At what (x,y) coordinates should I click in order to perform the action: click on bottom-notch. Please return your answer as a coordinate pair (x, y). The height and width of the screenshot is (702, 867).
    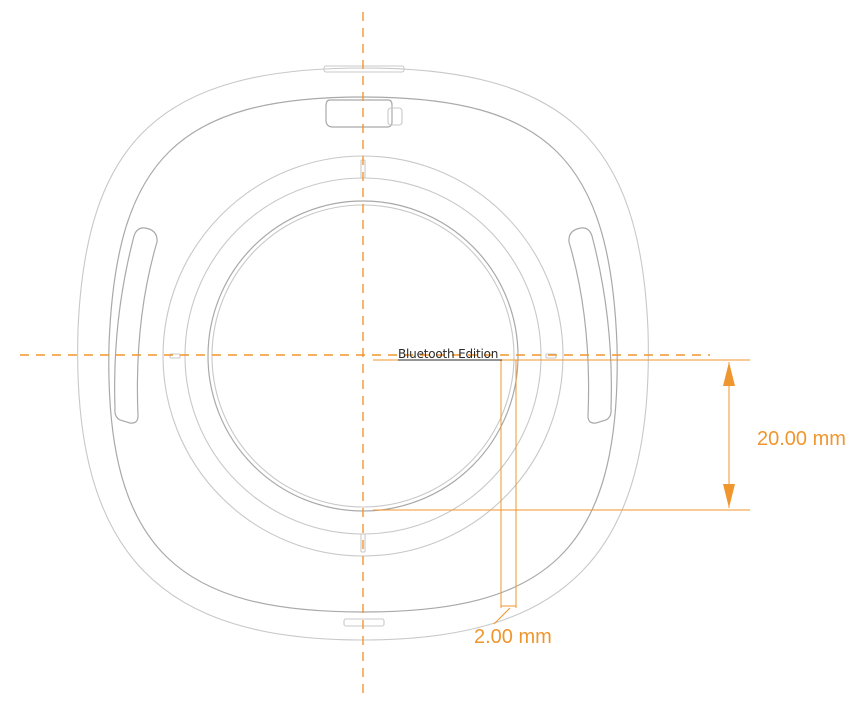
    Looking at the image, I should click on (364, 622).